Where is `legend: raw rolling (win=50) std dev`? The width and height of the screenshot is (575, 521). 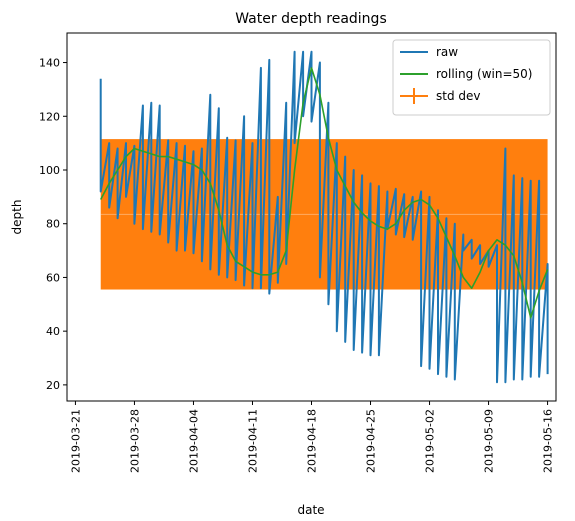
legend: raw rolling (win=50) std dev is located at coordinates (471, 77).